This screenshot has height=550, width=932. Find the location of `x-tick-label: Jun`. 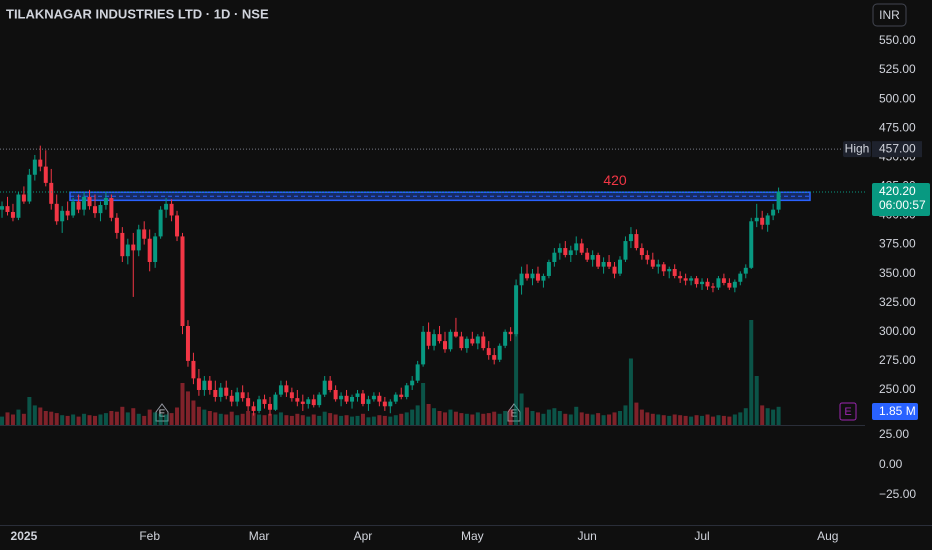

x-tick-label: Jun is located at coordinates (587, 536).